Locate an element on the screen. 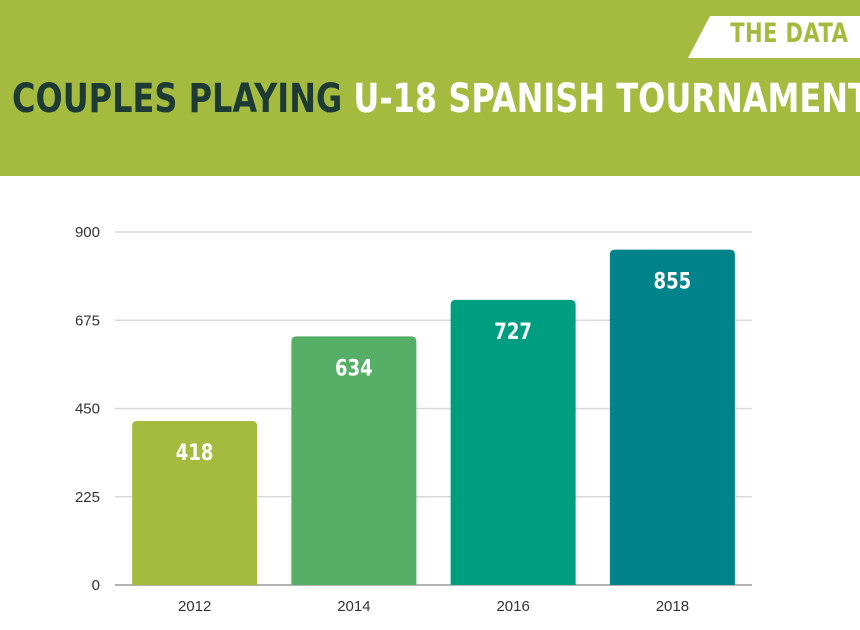  x-tick-label: 2012 is located at coordinates (194, 606).